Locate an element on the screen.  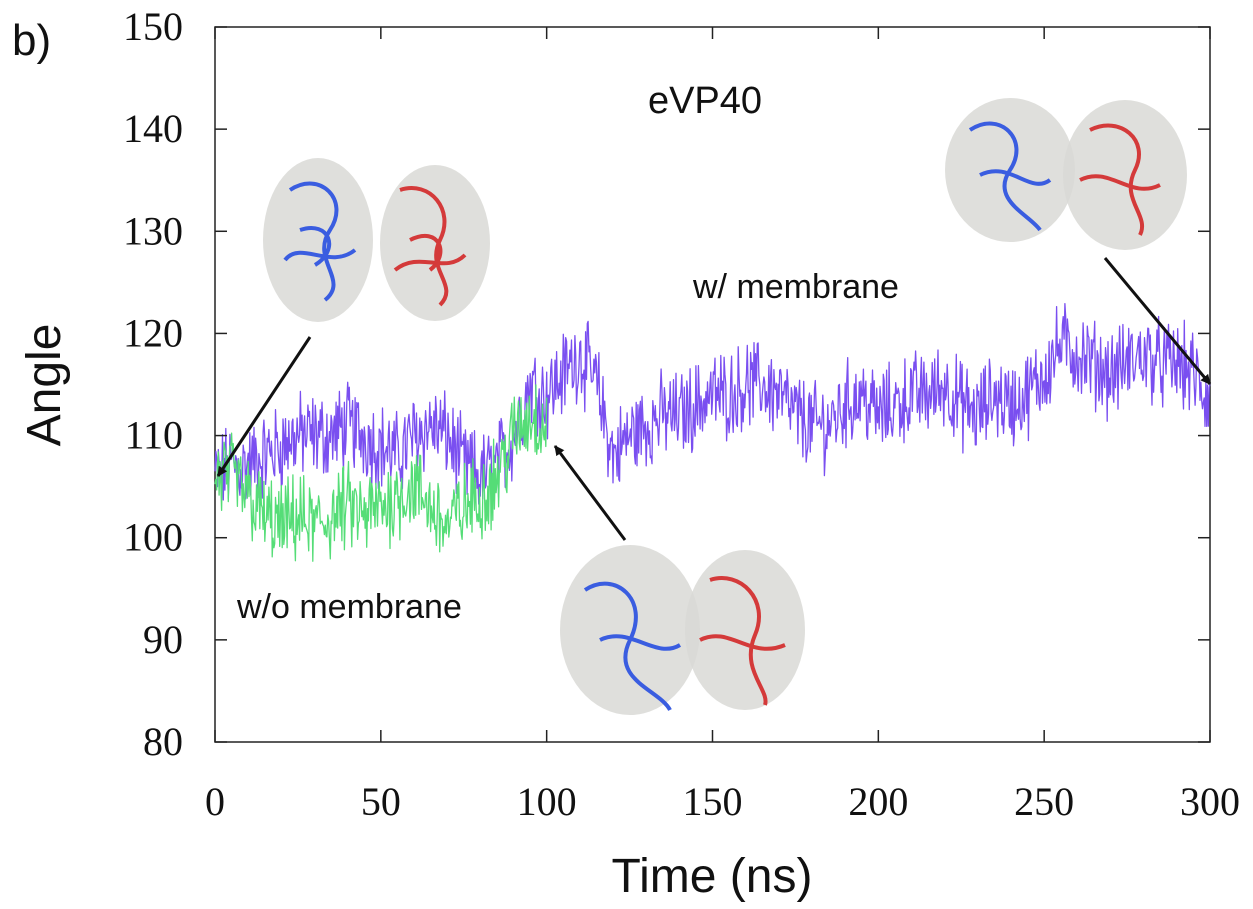
panel-label: b) is located at coordinates (31, 40).